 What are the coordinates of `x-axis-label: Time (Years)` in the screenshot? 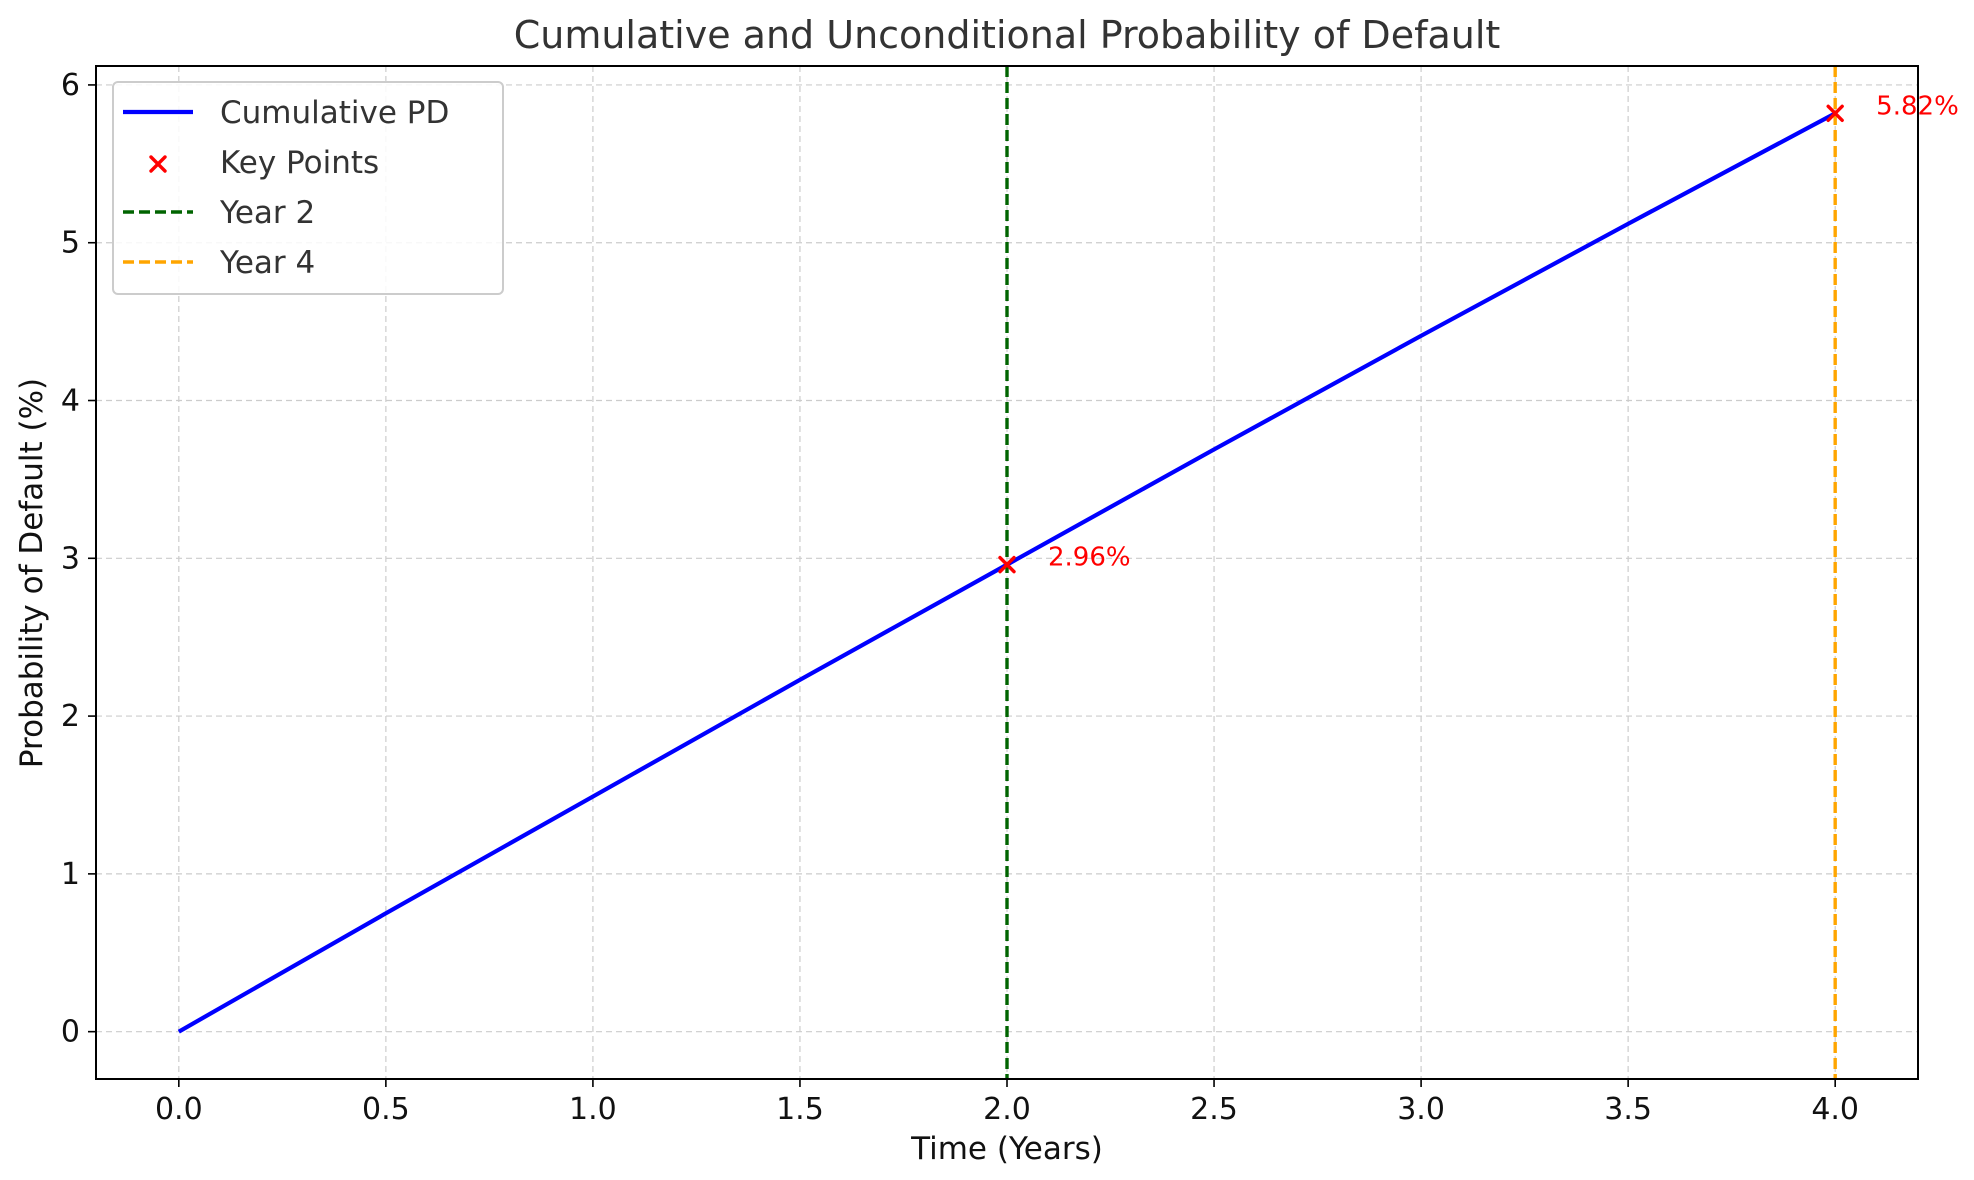 It's located at (1006, 1149).